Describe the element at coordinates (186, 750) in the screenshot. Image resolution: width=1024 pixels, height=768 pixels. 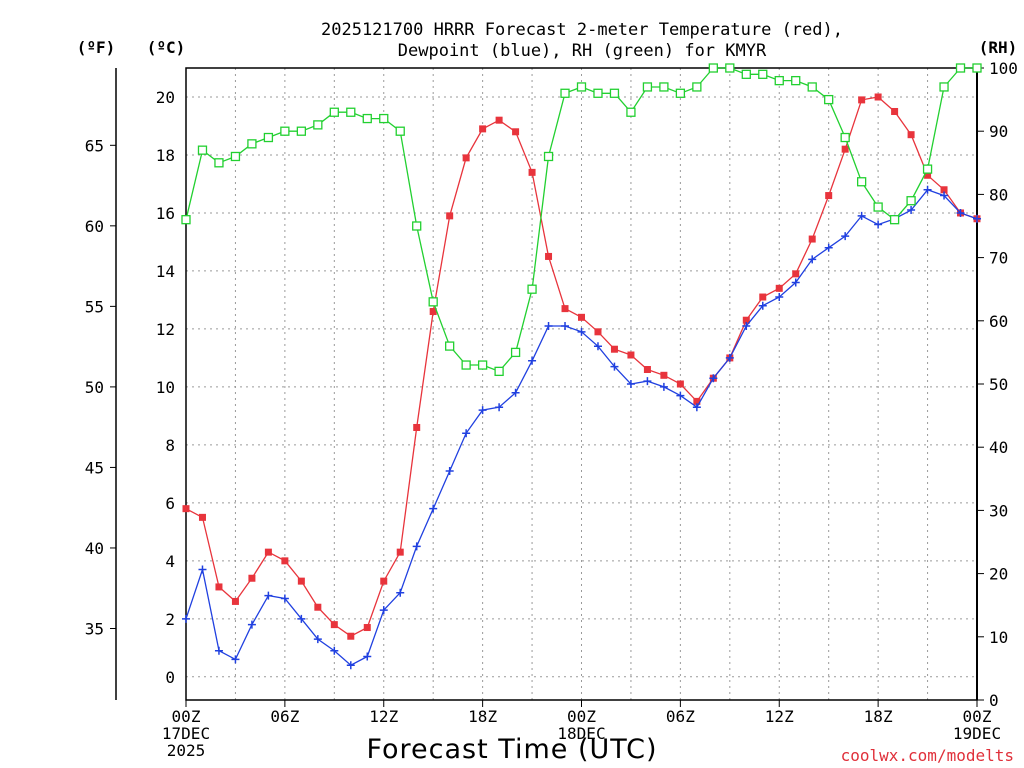
I see `x-tick-label: 2025` at that location.